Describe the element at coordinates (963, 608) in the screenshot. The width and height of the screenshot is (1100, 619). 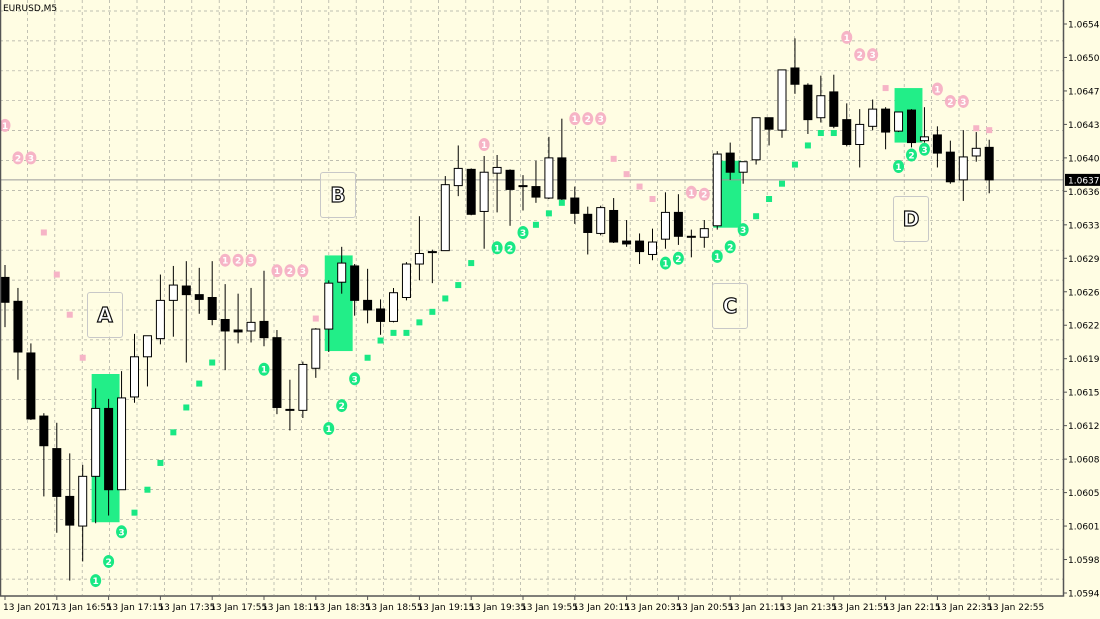
I see `time-tick-label: 13 Jan 22:35` at that location.